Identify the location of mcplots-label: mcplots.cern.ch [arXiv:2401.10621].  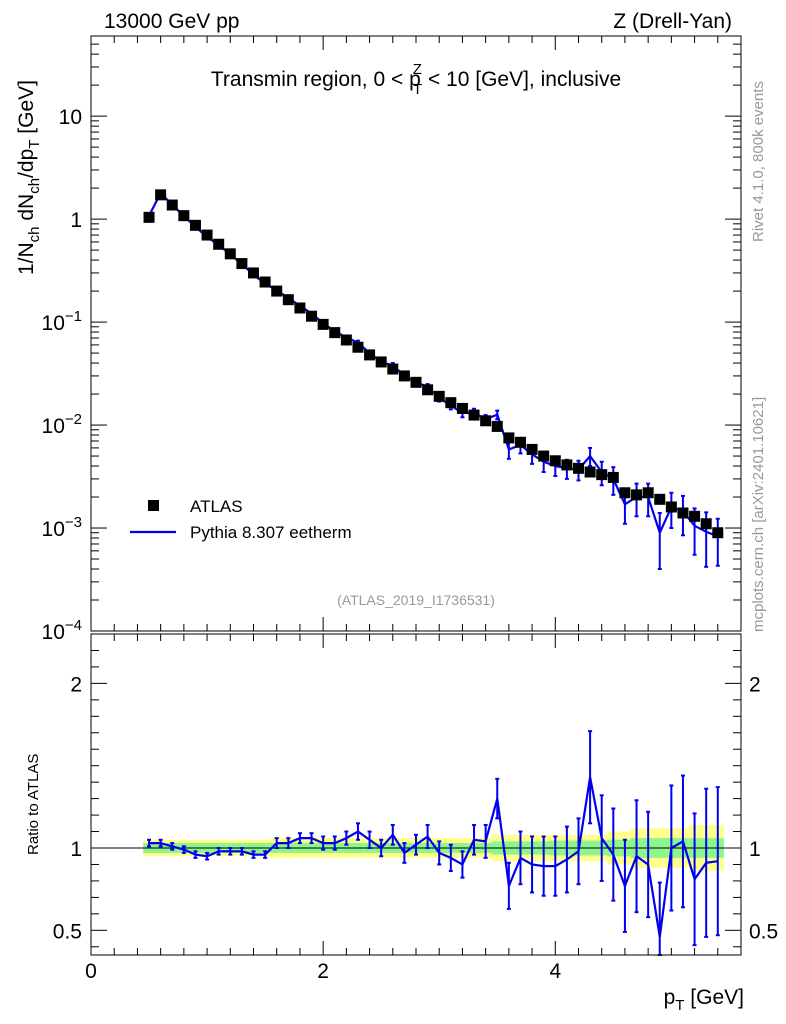
(758, 514).